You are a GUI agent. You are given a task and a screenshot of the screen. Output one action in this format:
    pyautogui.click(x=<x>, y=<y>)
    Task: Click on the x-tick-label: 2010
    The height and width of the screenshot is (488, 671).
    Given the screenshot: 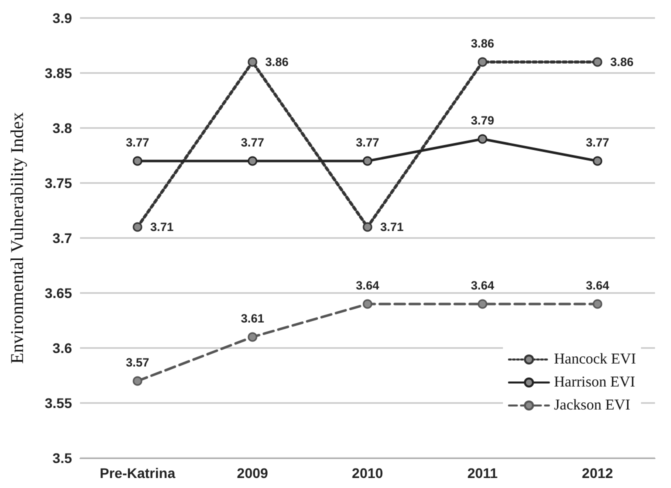 What is the action you would take?
    pyautogui.click(x=368, y=473)
    